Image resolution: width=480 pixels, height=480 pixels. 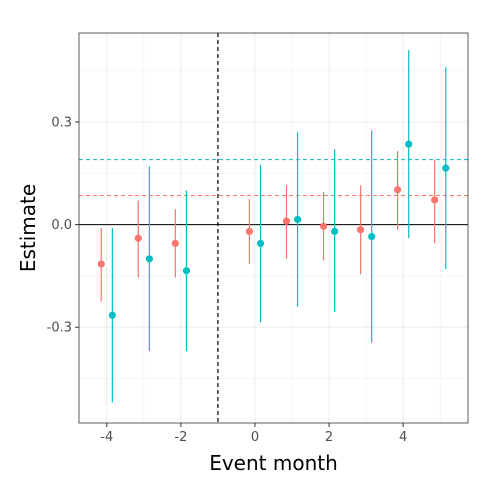 What do you see at coordinates (273, 463) in the screenshot?
I see `x-axis-title: Event month` at bounding box center [273, 463].